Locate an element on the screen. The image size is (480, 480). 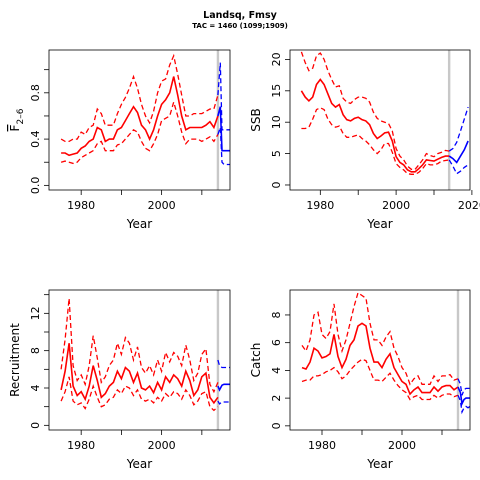
recruitment-historic-upper-line is located at coordinates (139, 346).